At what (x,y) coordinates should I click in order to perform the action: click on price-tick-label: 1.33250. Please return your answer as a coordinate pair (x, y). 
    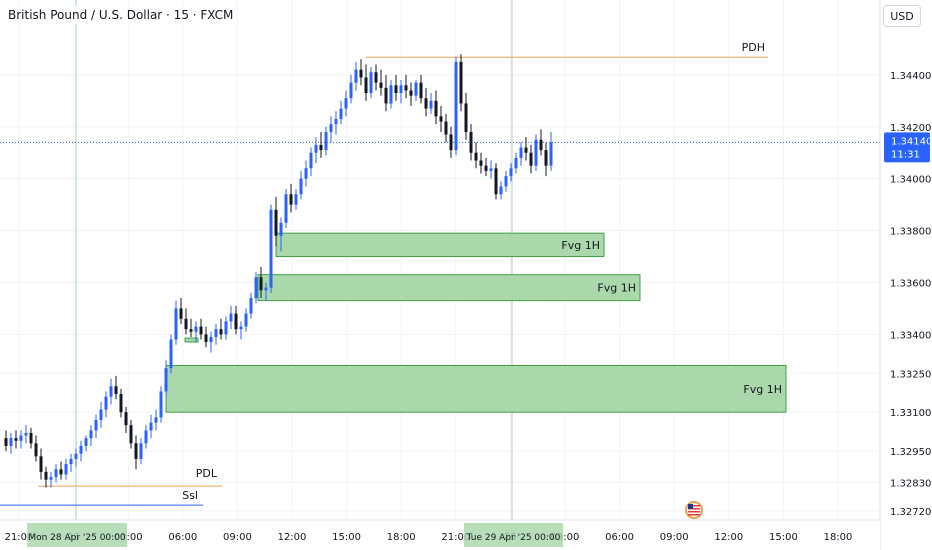
    Looking at the image, I should click on (910, 374).